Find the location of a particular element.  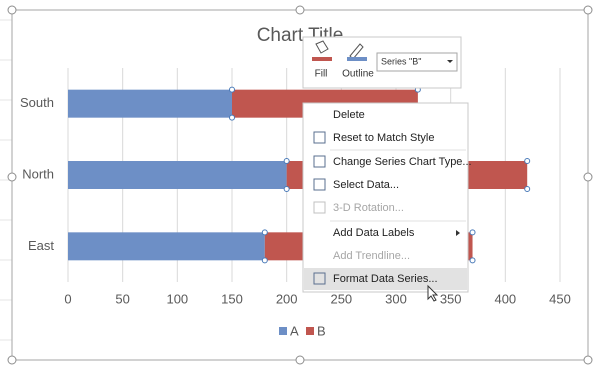

series-dropdown is located at coordinates (417, 62).